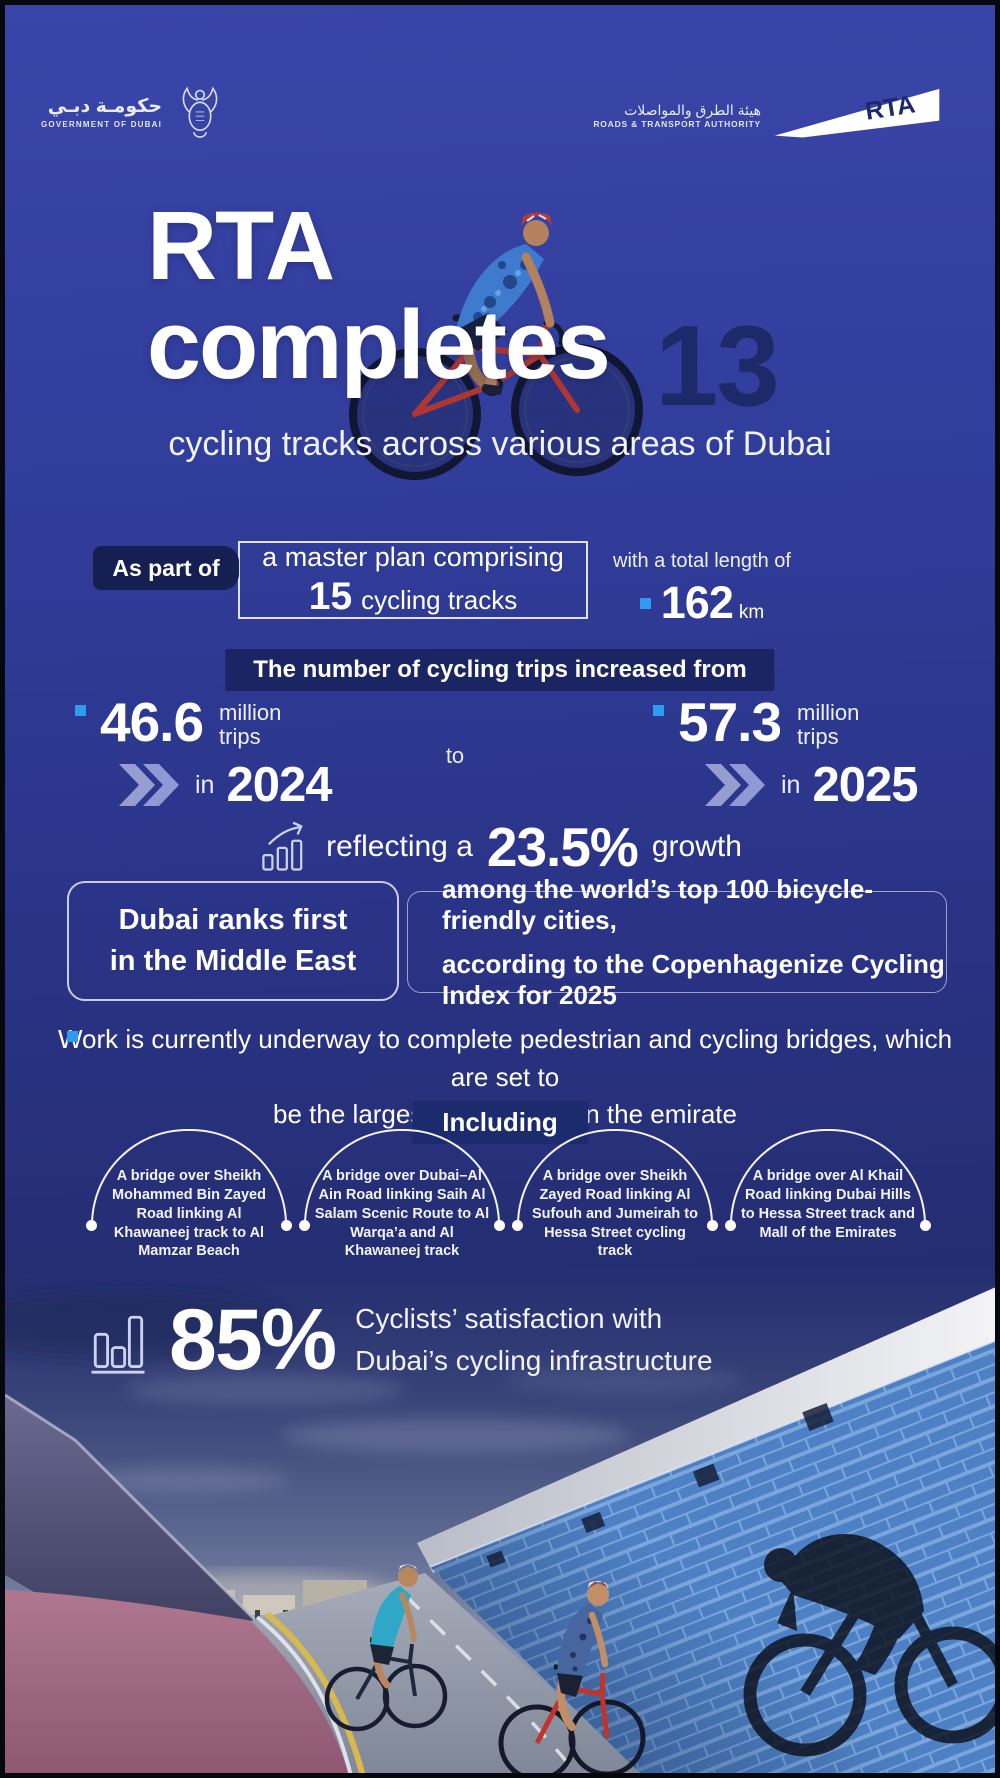 The height and width of the screenshot is (1778, 1000). What do you see at coordinates (697, 602) in the screenshot?
I see `total-length-value: 162` at bounding box center [697, 602].